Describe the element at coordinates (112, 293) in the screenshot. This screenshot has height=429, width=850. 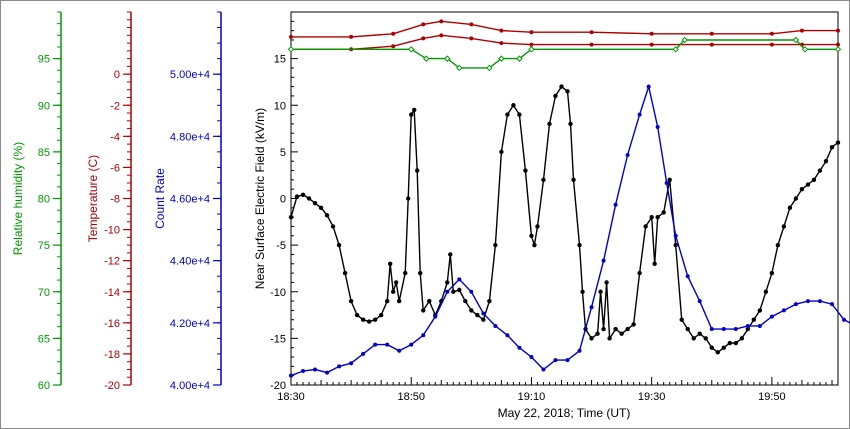
I see `temperature-tick-label: -14` at that location.